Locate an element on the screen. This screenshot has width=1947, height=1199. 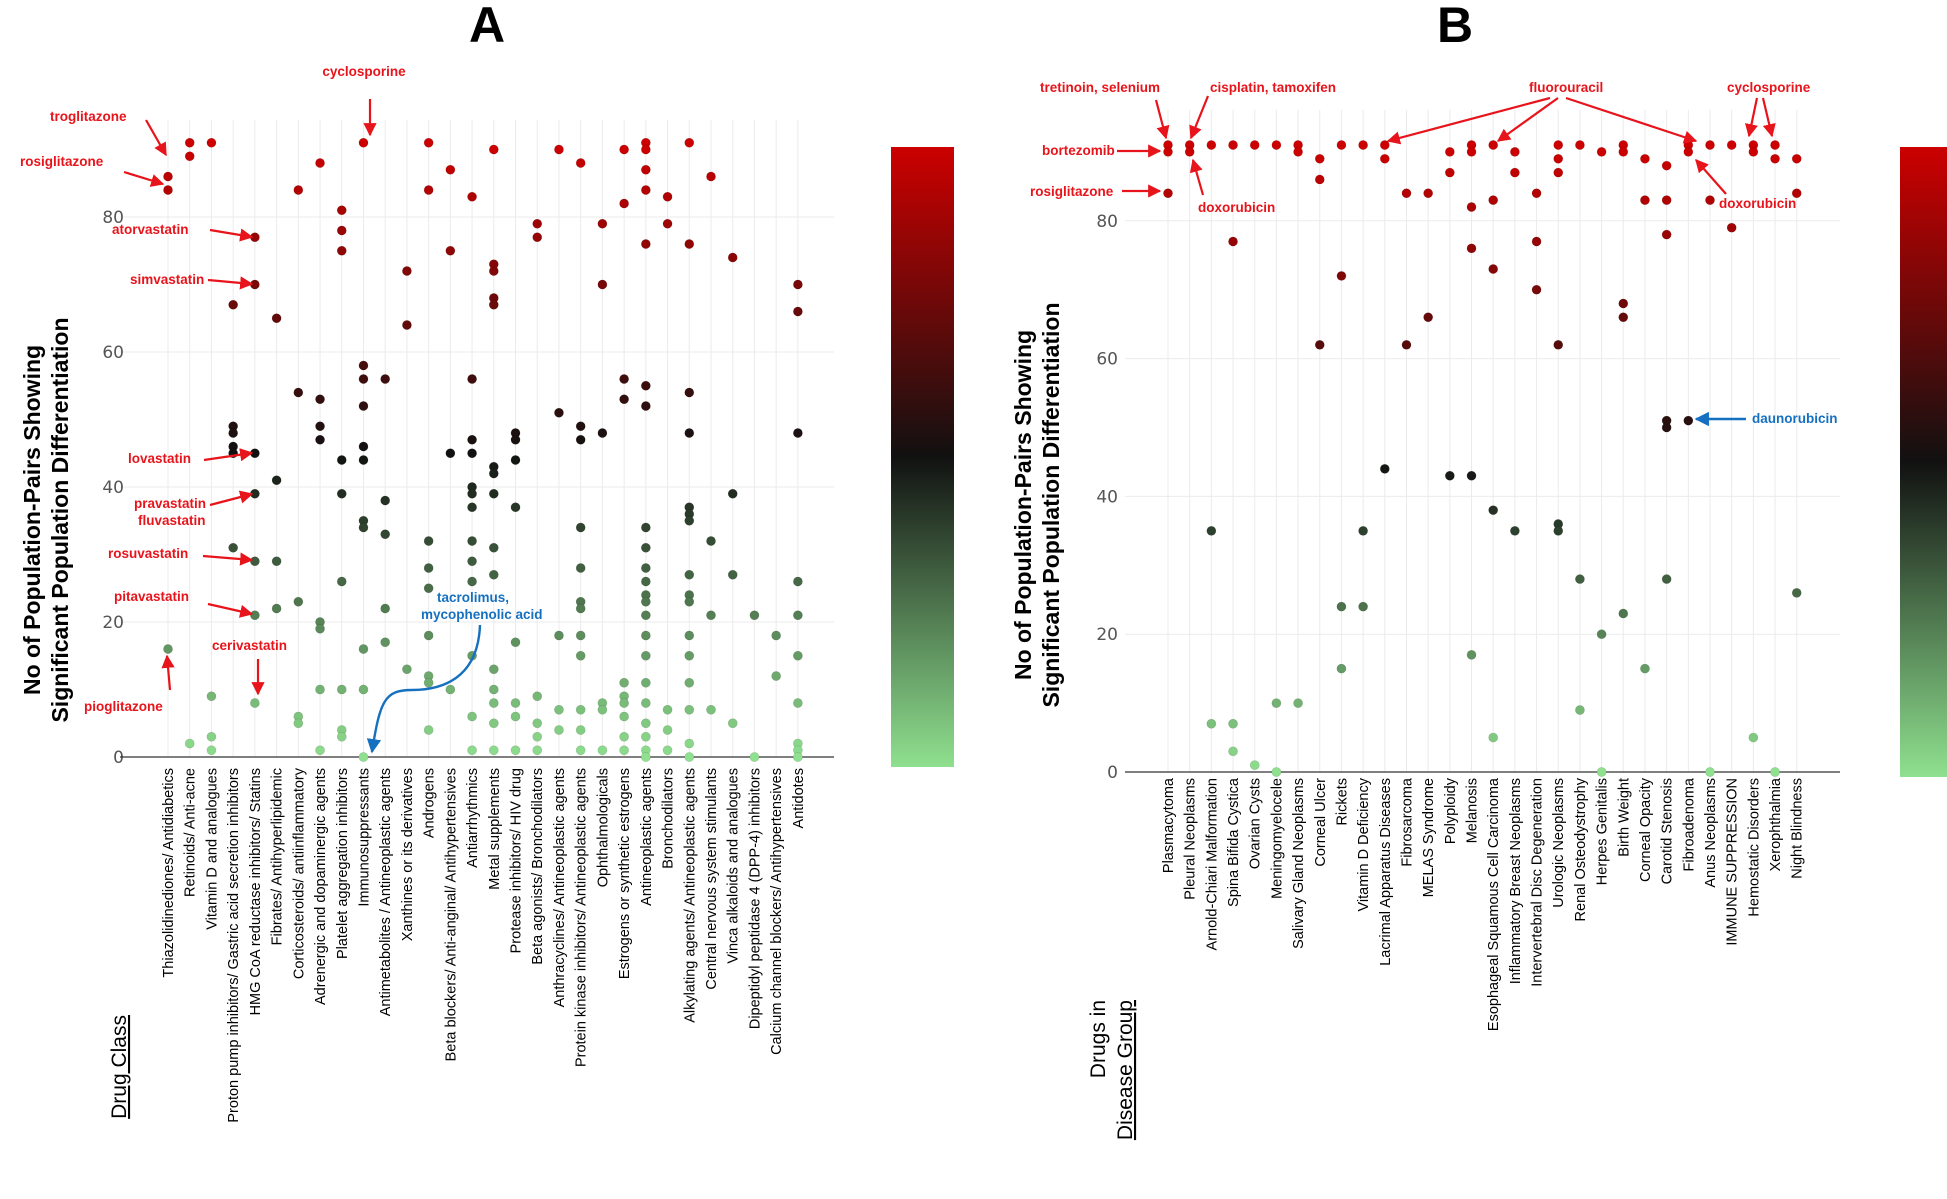
panel-b-category-label: Rickets is located at coordinates (1342, 802).